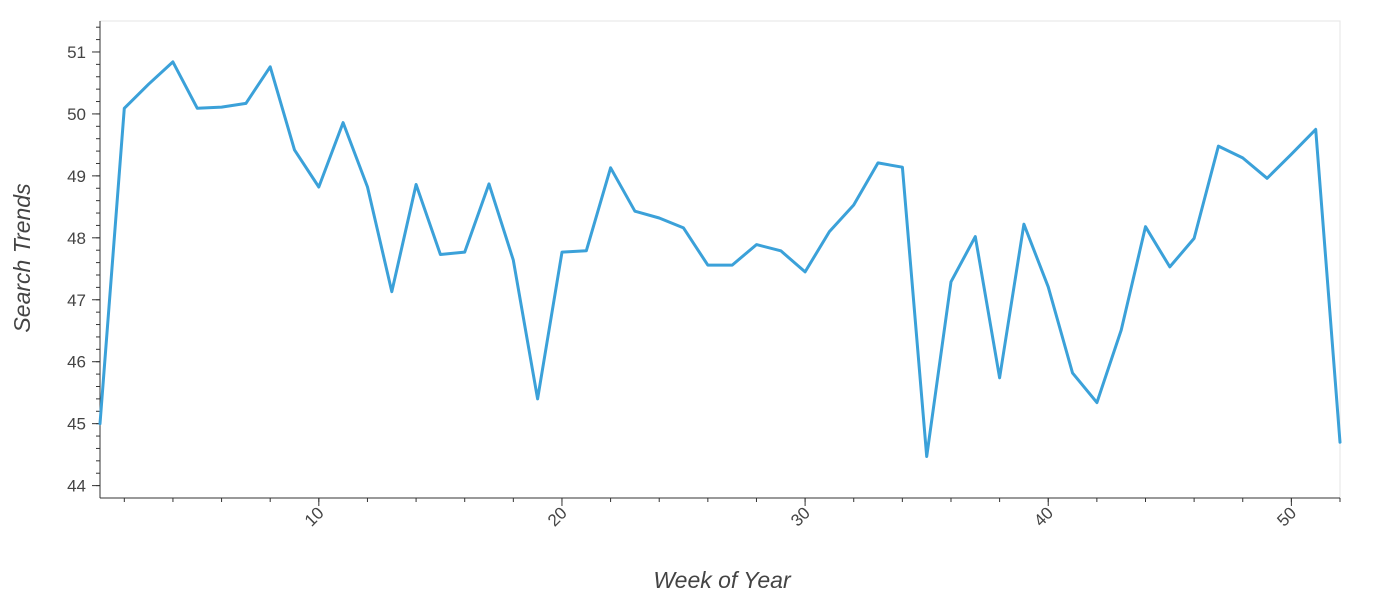 This screenshot has height=605, width=1400. What do you see at coordinates (76, 362) in the screenshot?
I see `y-tick-label: 46` at bounding box center [76, 362].